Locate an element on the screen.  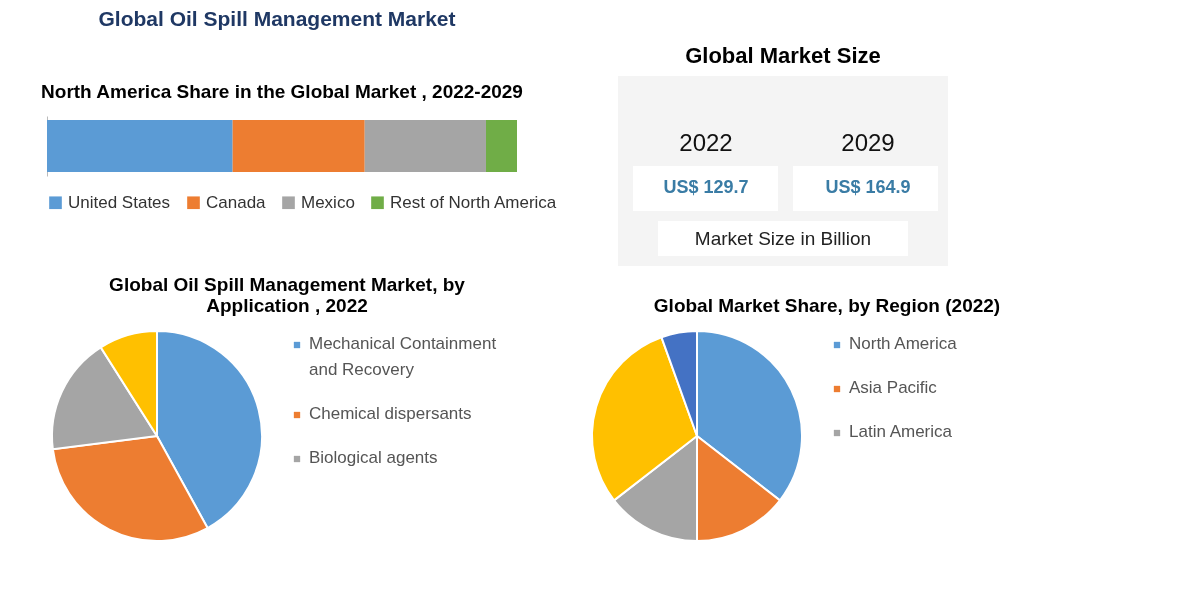
chart-title: North America Share in the Global Market , 2022-2029 is located at coordinates (282, 91).